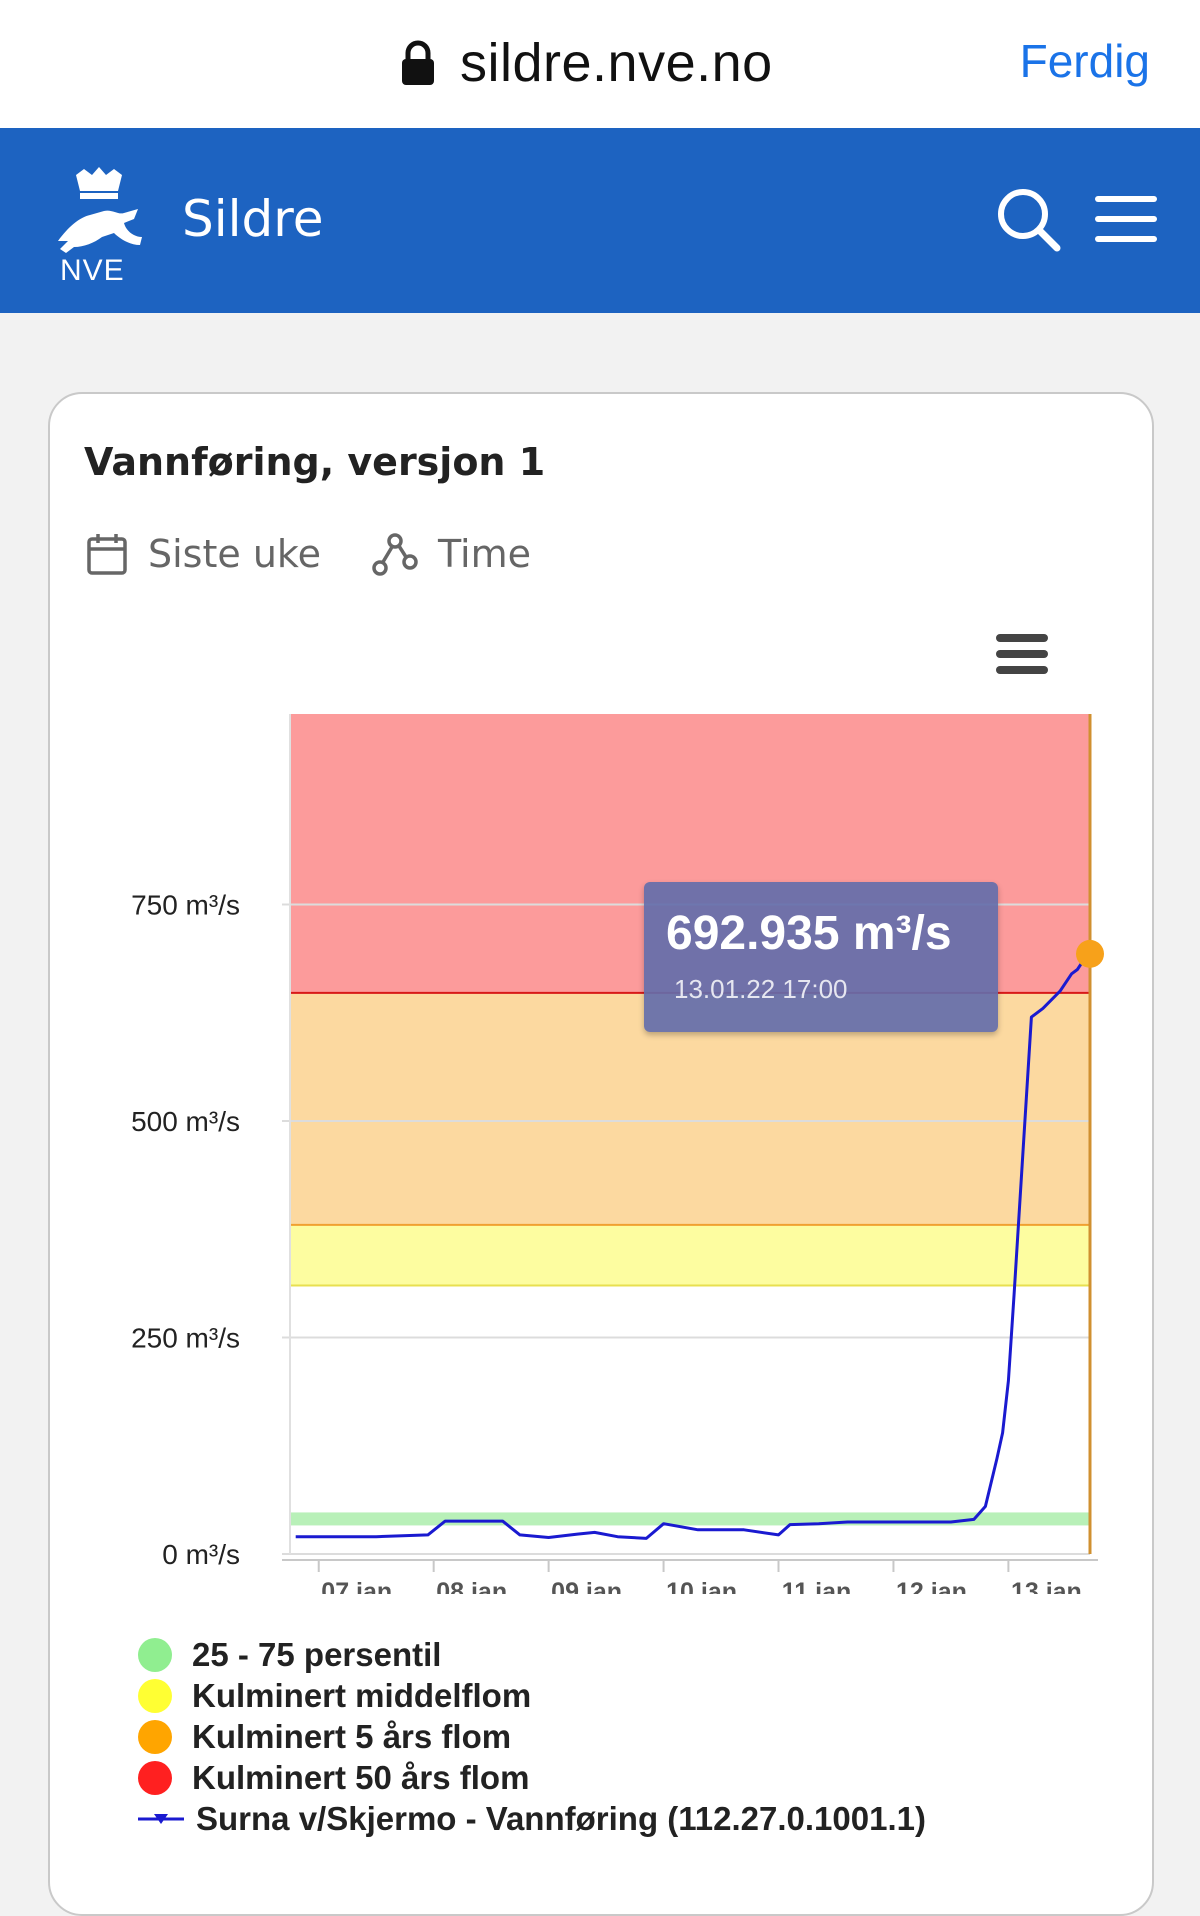 Image resolution: width=1200 pixels, height=1916 pixels. What do you see at coordinates (362, 1695) in the screenshot?
I see `legend-label: Kulminert middelflom` at bounding box center [362, 1695].